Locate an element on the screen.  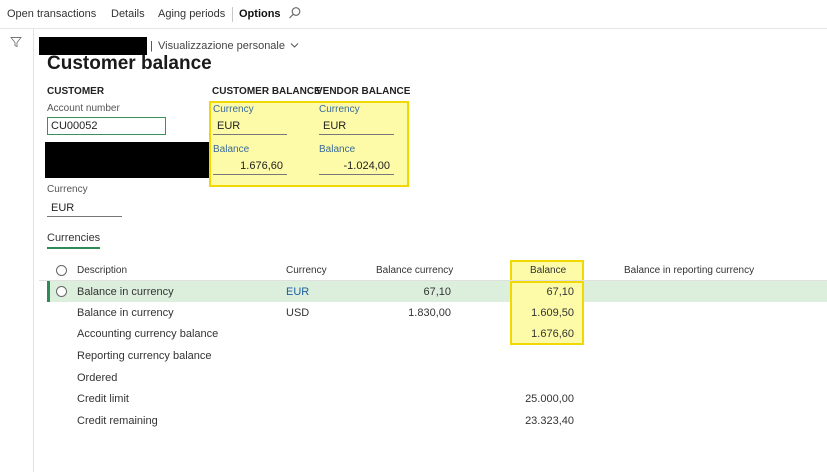
table-row-selected is located at coordinates (437, 291).